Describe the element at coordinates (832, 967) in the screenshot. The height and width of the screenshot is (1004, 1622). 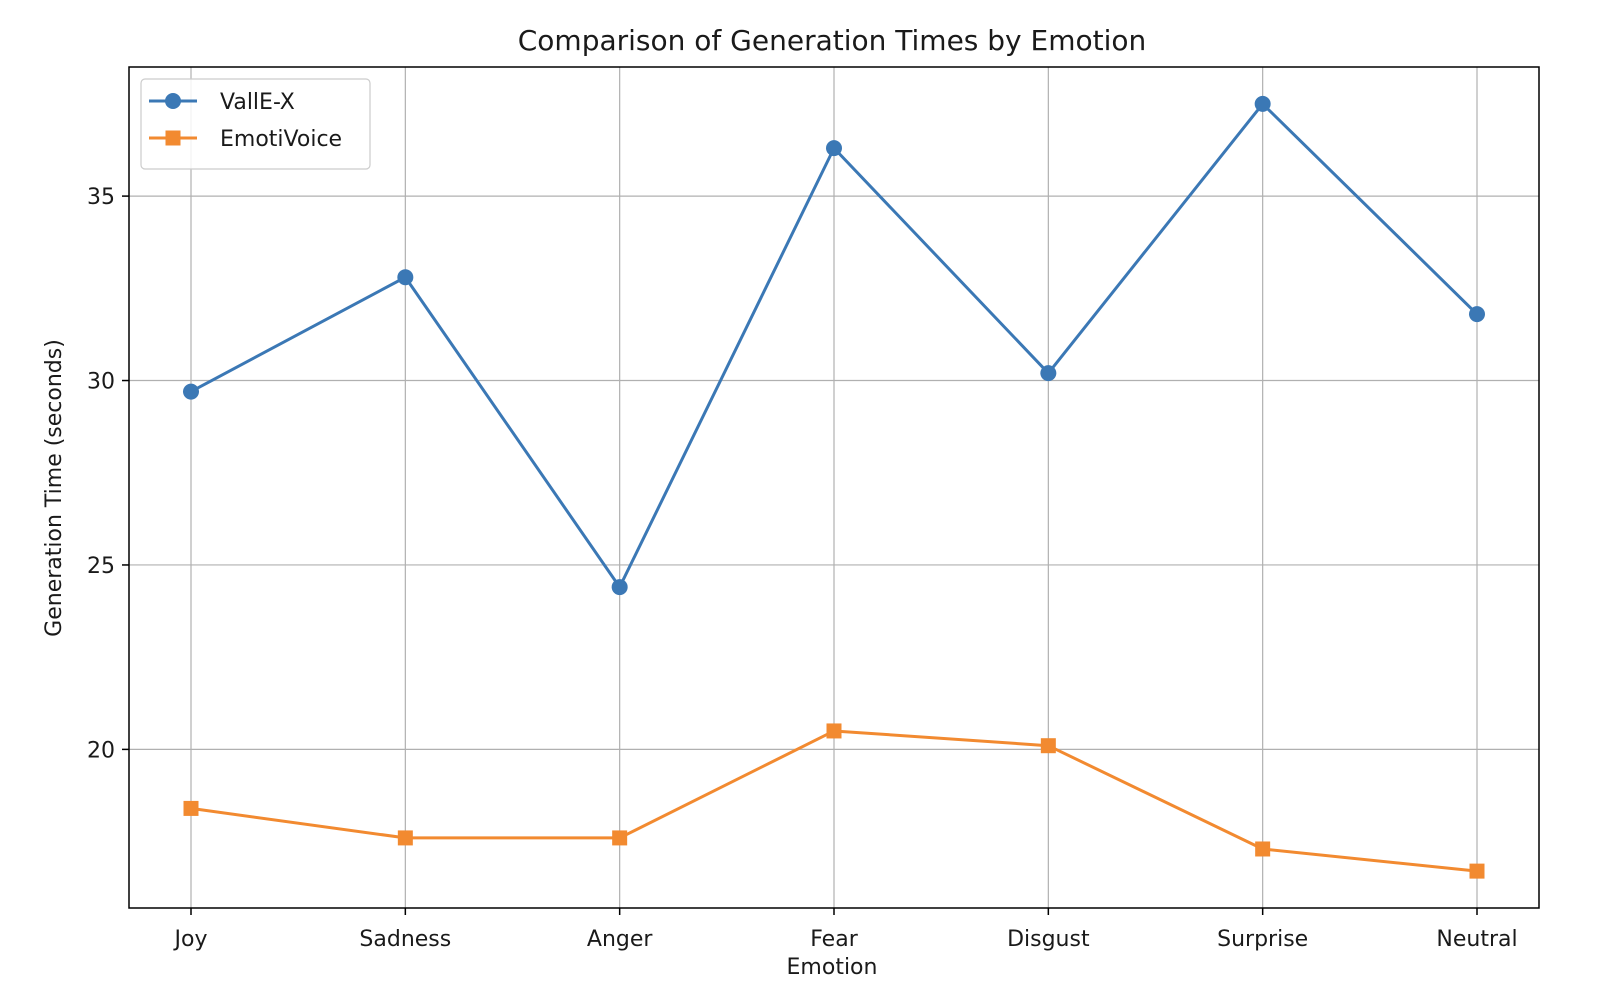
I see `x-axis-label: Emotion` at that location.